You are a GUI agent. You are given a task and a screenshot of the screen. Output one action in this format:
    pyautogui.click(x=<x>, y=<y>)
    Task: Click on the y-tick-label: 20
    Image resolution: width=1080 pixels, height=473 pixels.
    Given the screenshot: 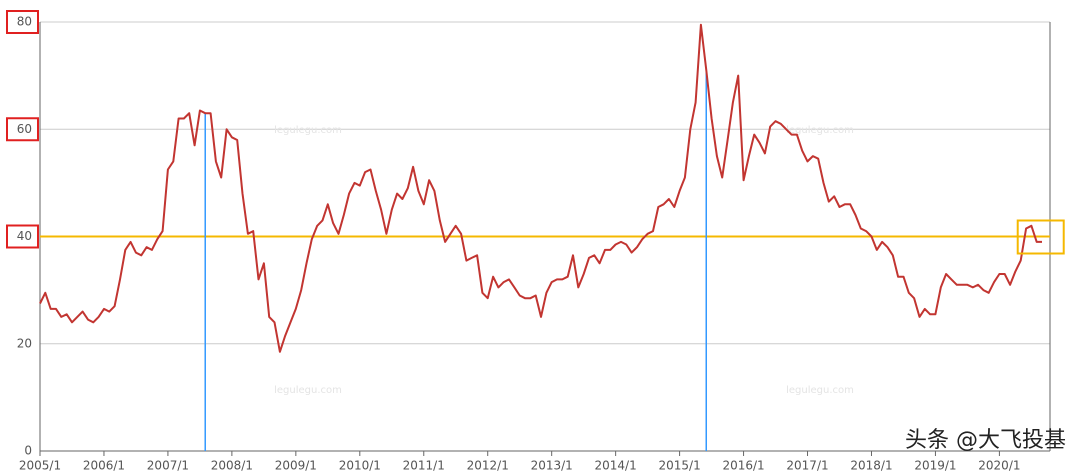 What is the action you would take?
    pyautogui.click(x=24, y=343)
    